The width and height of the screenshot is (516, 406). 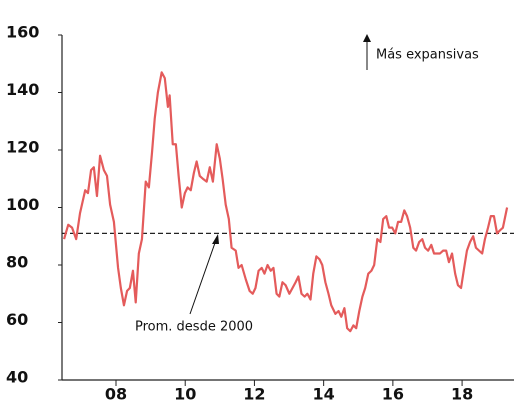 I want to click on y-tick-label: 100, so click(x=22, y=204).